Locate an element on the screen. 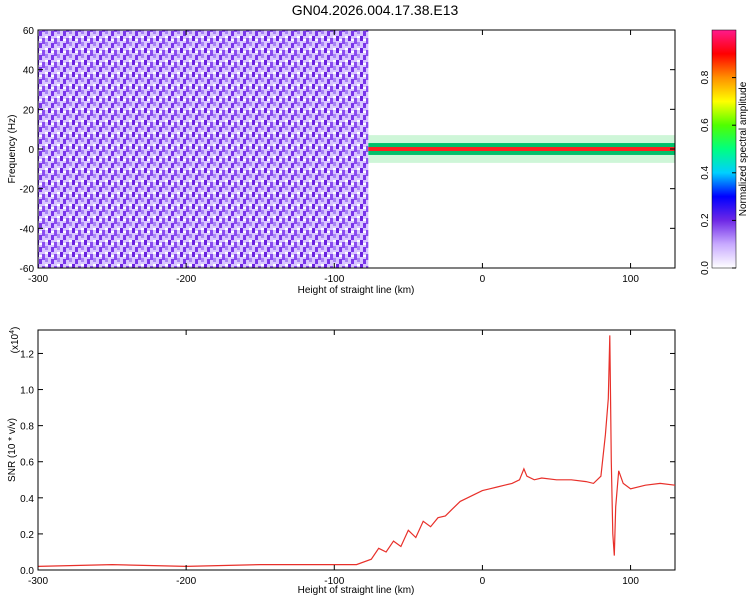 This screenshot has height=600, width=750. colorbar-tick-label: 0.8 is located at coordinates (705, 77).